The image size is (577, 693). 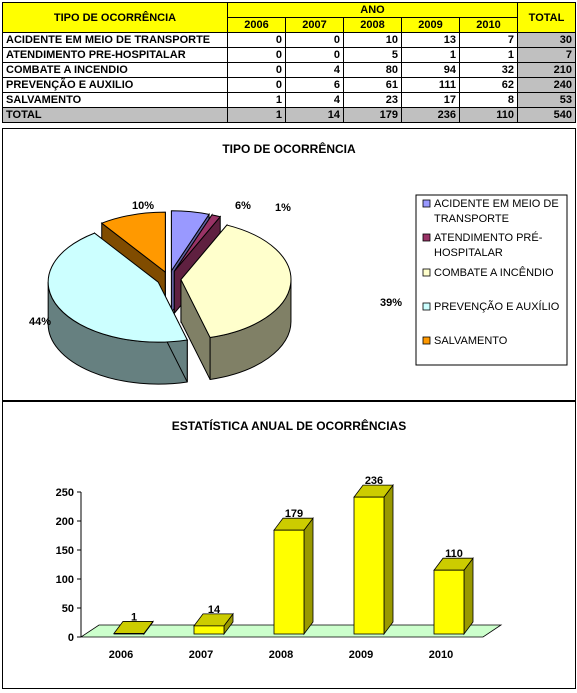 What do you see at coordinates (134, 617) in the screenshot?
I see `bar-value-label: 1` at bounding box center [134, 617].